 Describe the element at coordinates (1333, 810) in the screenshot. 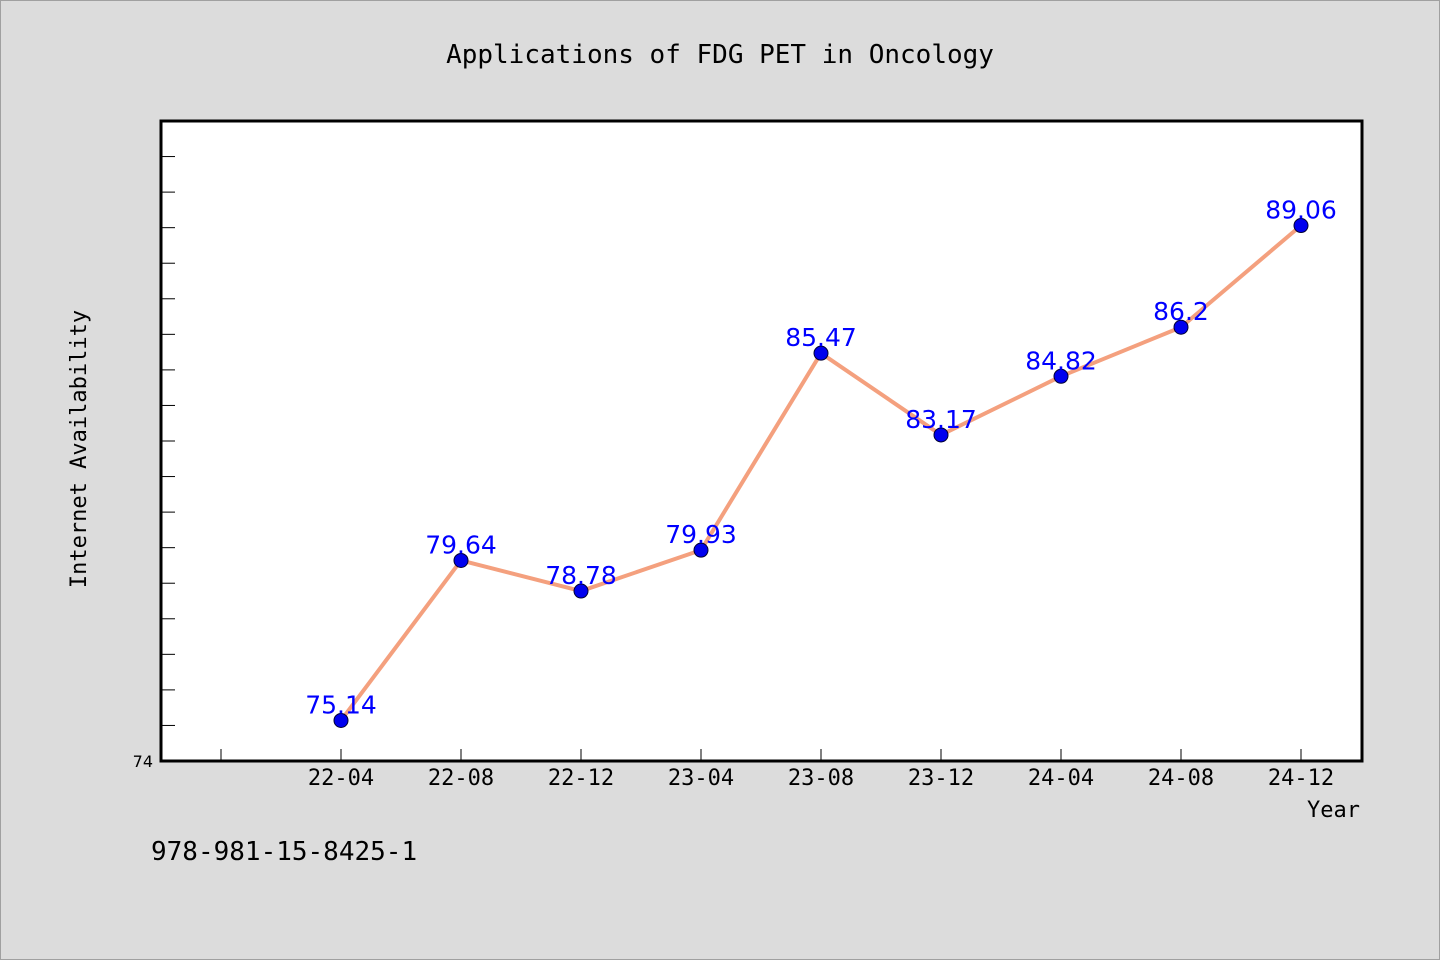

I see `x-axis-label: Year` at that location.